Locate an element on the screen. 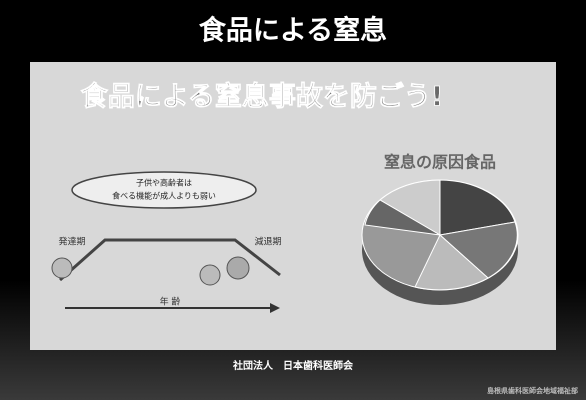 This screenshot has width=586, height=400. axis-arrow is located at coordinates (275, 308).